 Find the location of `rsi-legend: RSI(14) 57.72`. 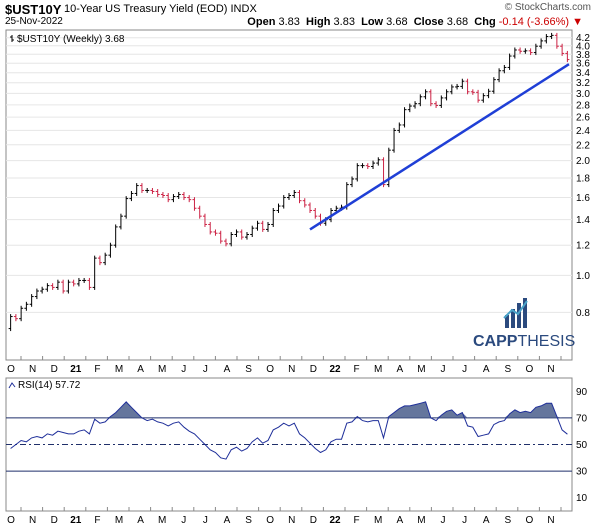

rsi-legend: RSI(14) 57.72 is located at coordinates (44, 385).